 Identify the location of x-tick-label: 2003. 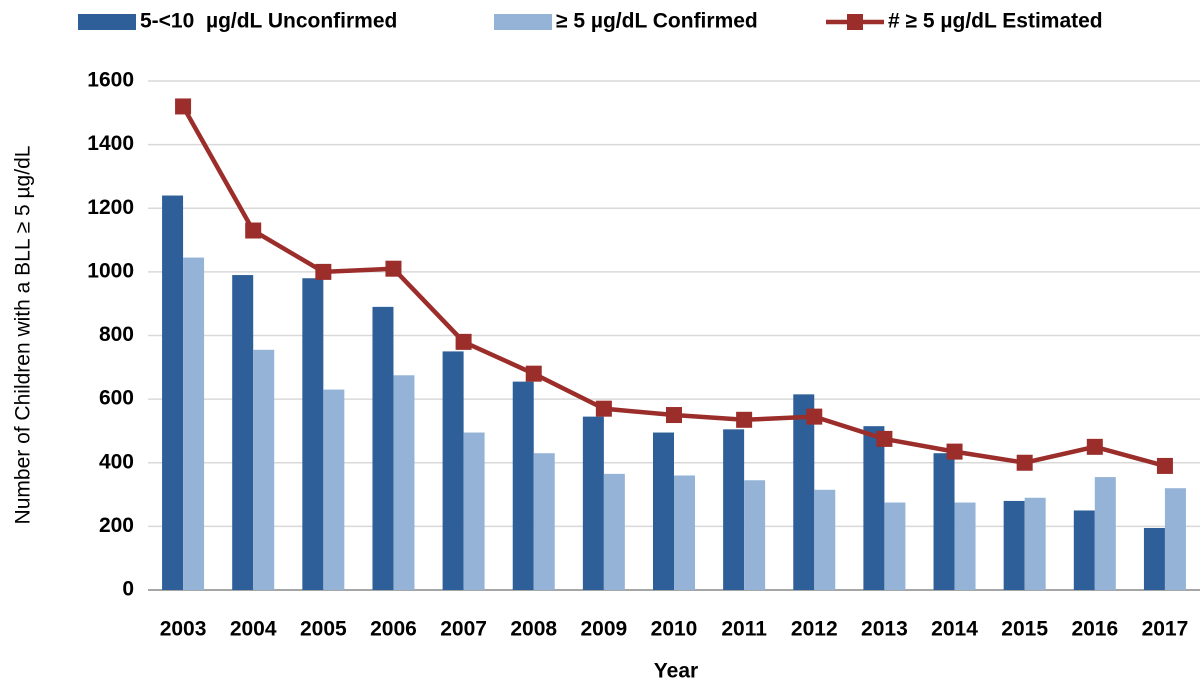
(183, 629).